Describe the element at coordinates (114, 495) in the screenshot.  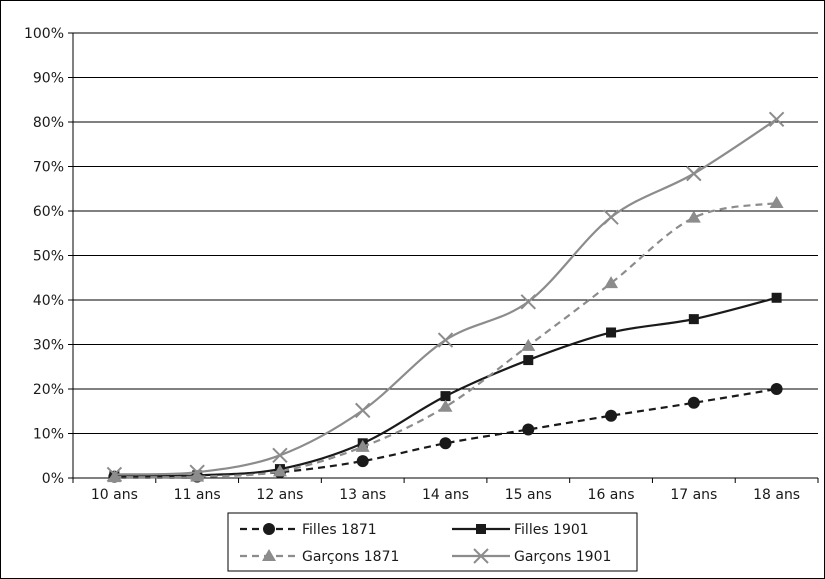
I see `x-tick-label: 10 ans` at that location.